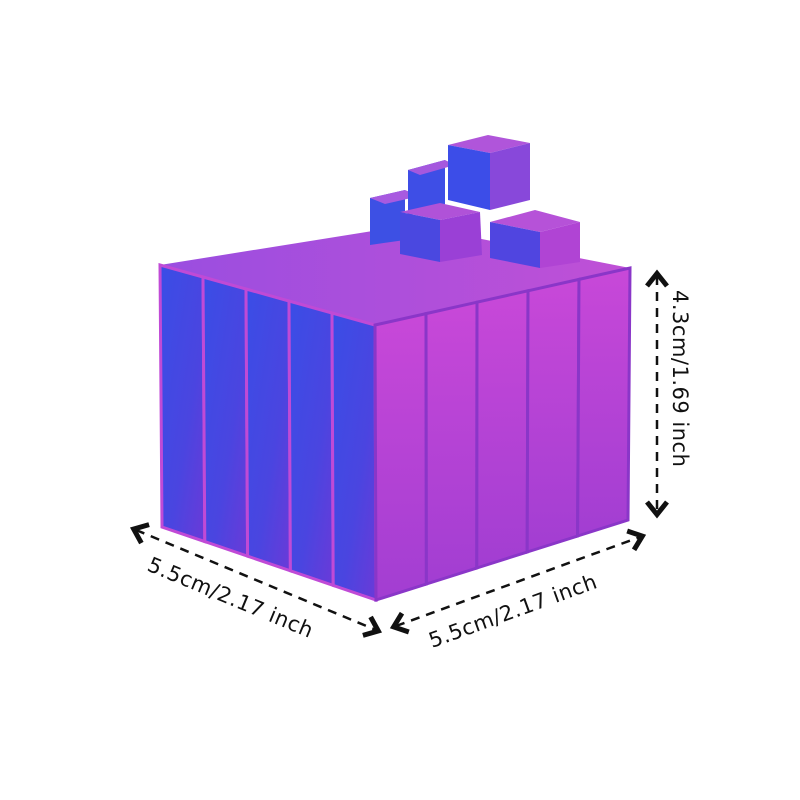 The width and height of the screenshot is (800, 800). What do you see at coordinates (680, 378) in the screenshot?
I see `height-label: 4.3cm/1.69 inch` at bounding box center [680, 378].